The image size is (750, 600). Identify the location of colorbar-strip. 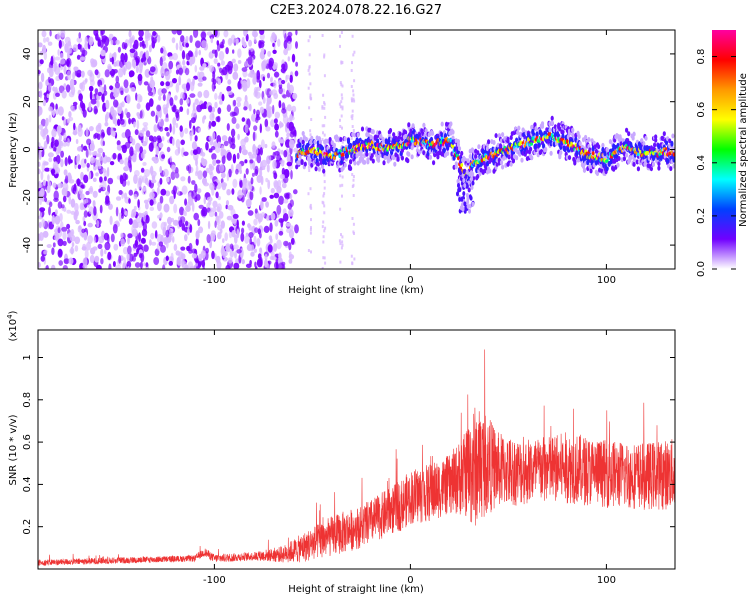
(724, 149).